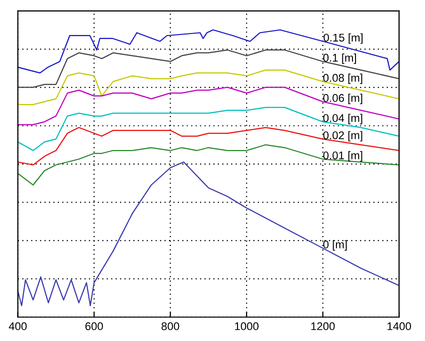 Image resolution: width=425 pixels, height=341 pixels. I want to click on series-label: 0.15 [m], so click(343, 38).